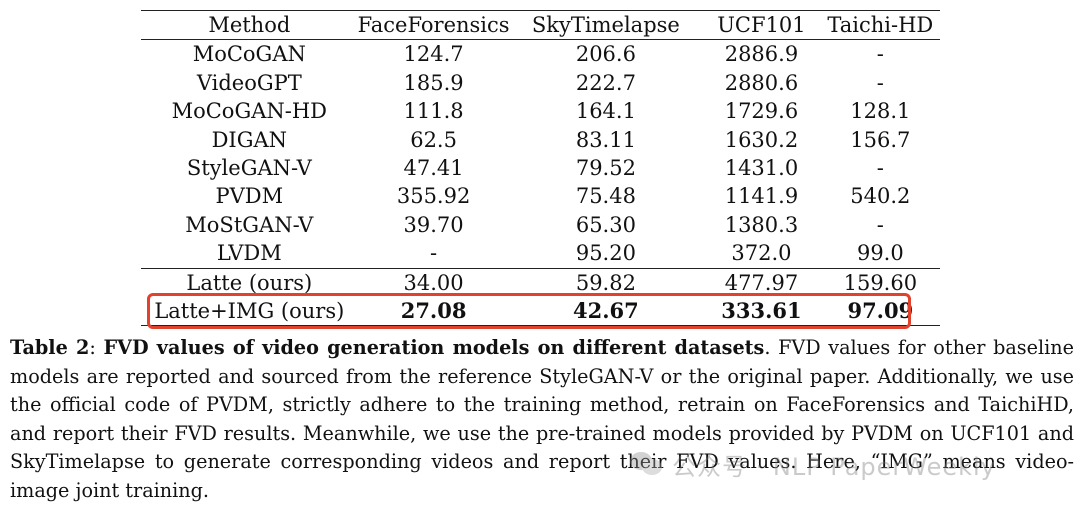 The image size is (1080, 507). Describe the element at coordinates (761, 82) in the screenshot. I see `cell-value: 2880.6` at that location.